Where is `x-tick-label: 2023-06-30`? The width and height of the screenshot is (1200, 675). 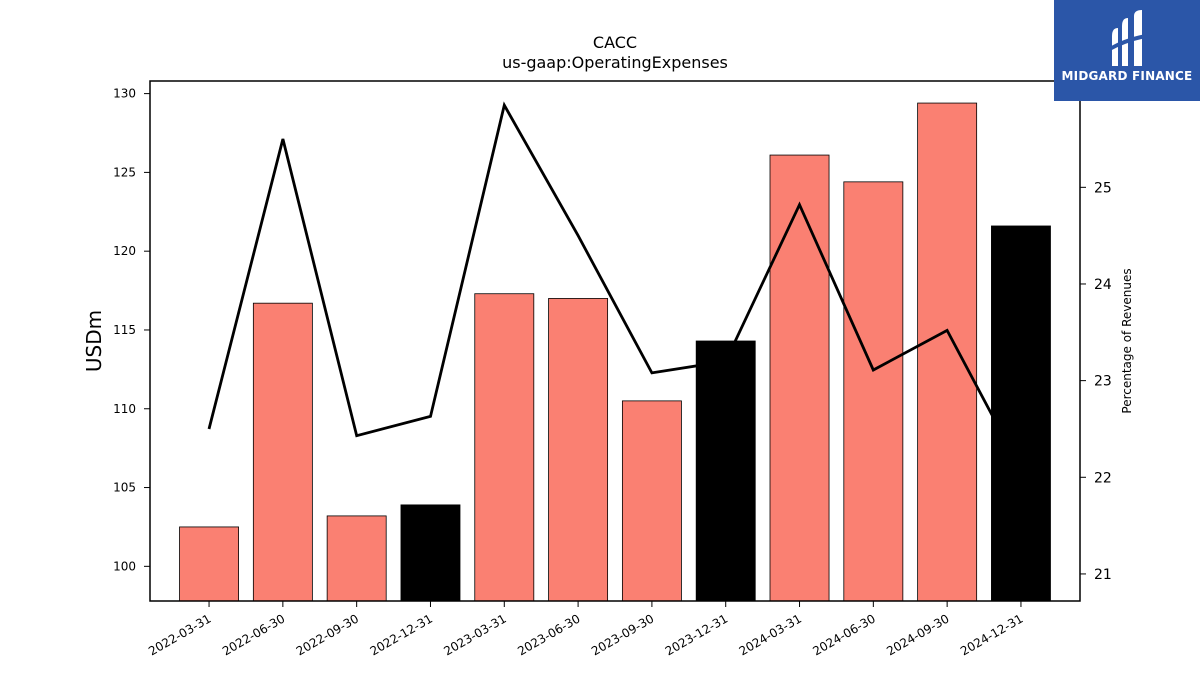
x-tick-label: 2023-06-30 is located at coordinates (548, 634).